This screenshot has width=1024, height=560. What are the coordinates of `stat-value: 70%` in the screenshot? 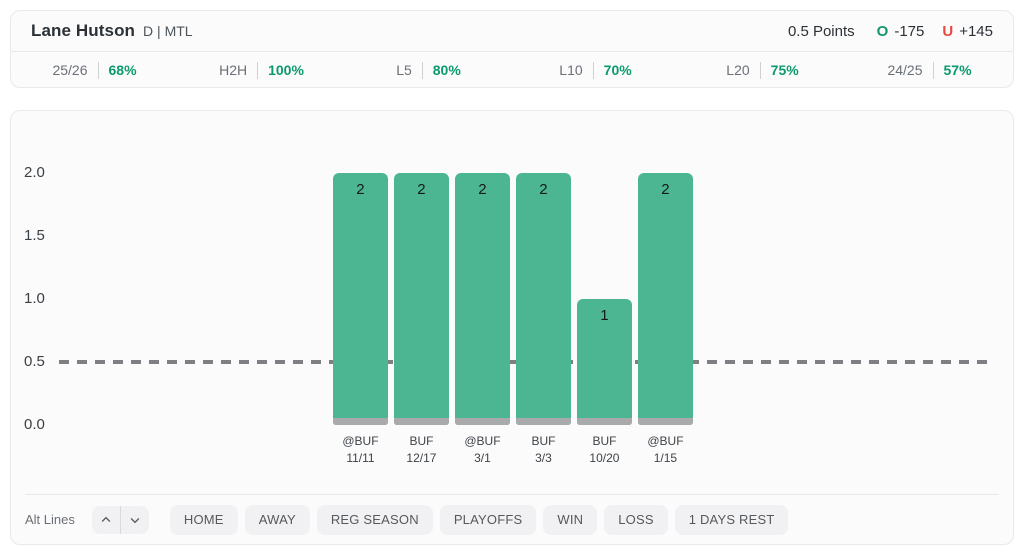 It's located at (617, 70).